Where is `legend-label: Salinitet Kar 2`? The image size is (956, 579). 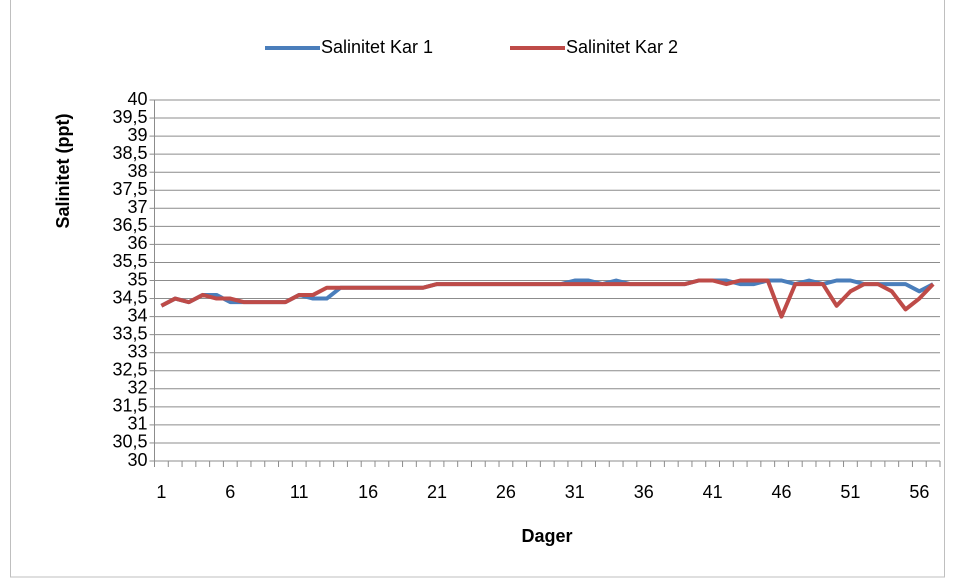 legend-label: Salinitet Kar 2 is located at coordinates (622, 47).